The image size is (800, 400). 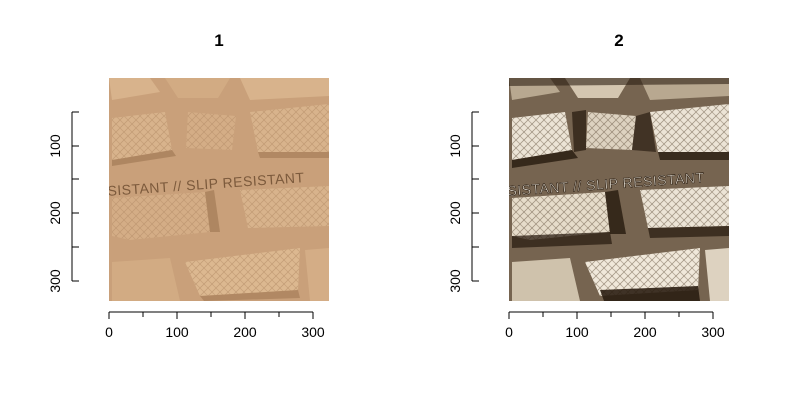 I want to click on panel-title: 1, so click(x=218, y=40).